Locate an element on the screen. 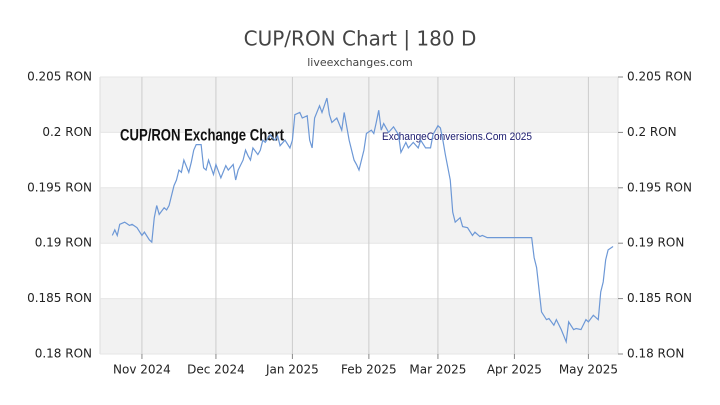  y2-tick-label: 0.19 RON is located at coordinates (655, 243).